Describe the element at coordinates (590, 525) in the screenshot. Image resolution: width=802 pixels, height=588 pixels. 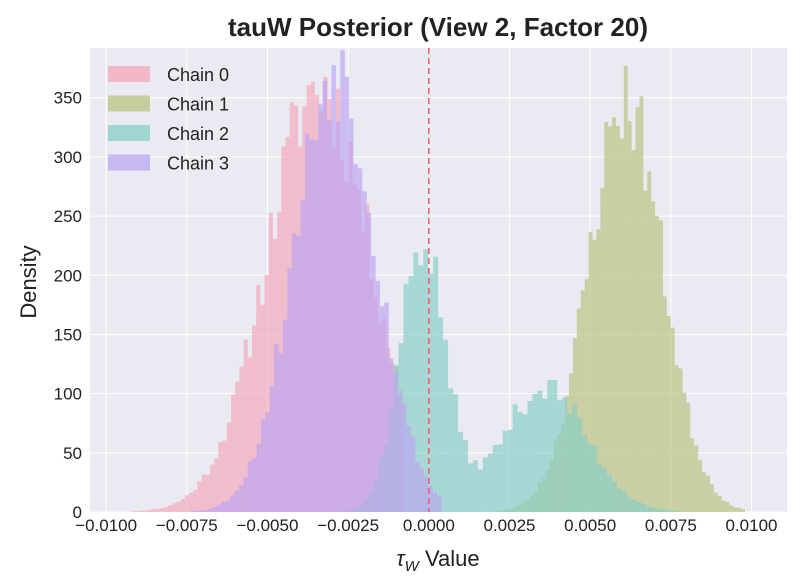
I see `x-tick-label: 0.0050` at that location.